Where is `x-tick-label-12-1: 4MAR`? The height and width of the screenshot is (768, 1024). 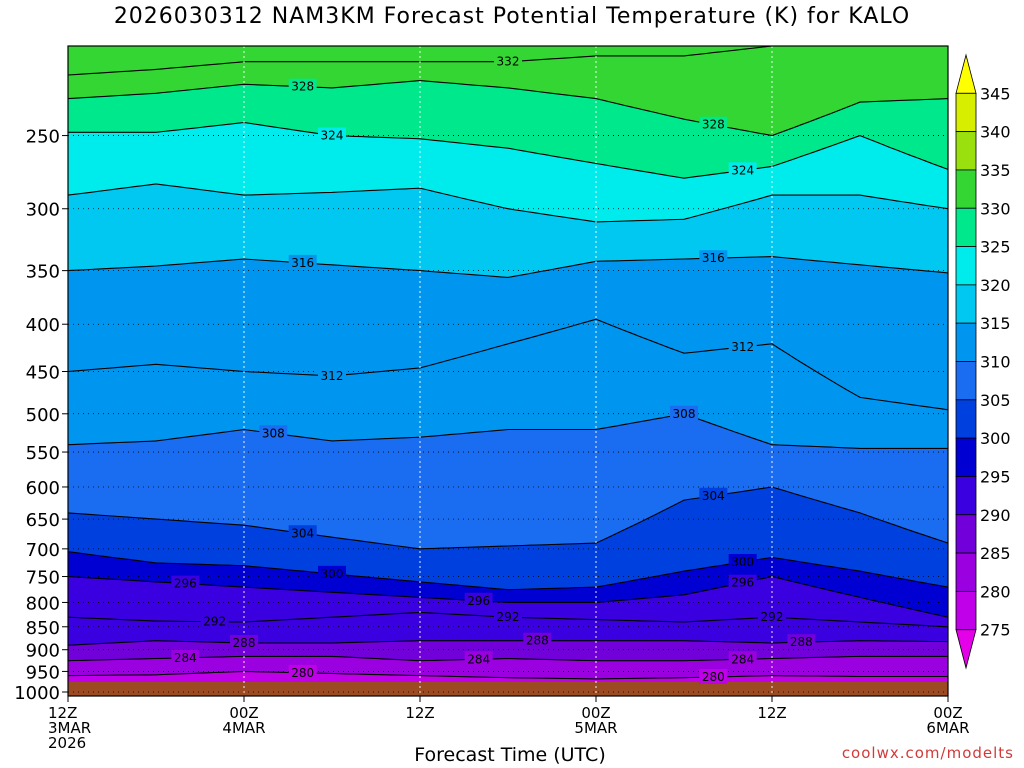
x-tick-label-12-1: 4MAR is located at coordinates (243, 728).